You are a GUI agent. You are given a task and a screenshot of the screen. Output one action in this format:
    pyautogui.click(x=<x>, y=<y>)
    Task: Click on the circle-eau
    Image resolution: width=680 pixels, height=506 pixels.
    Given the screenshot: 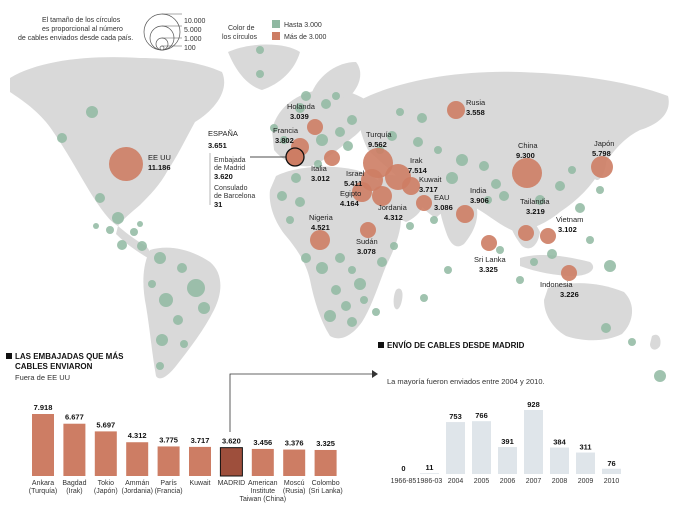 What is the action you would take?
    pyautogui.click(x=424, y=203)
    